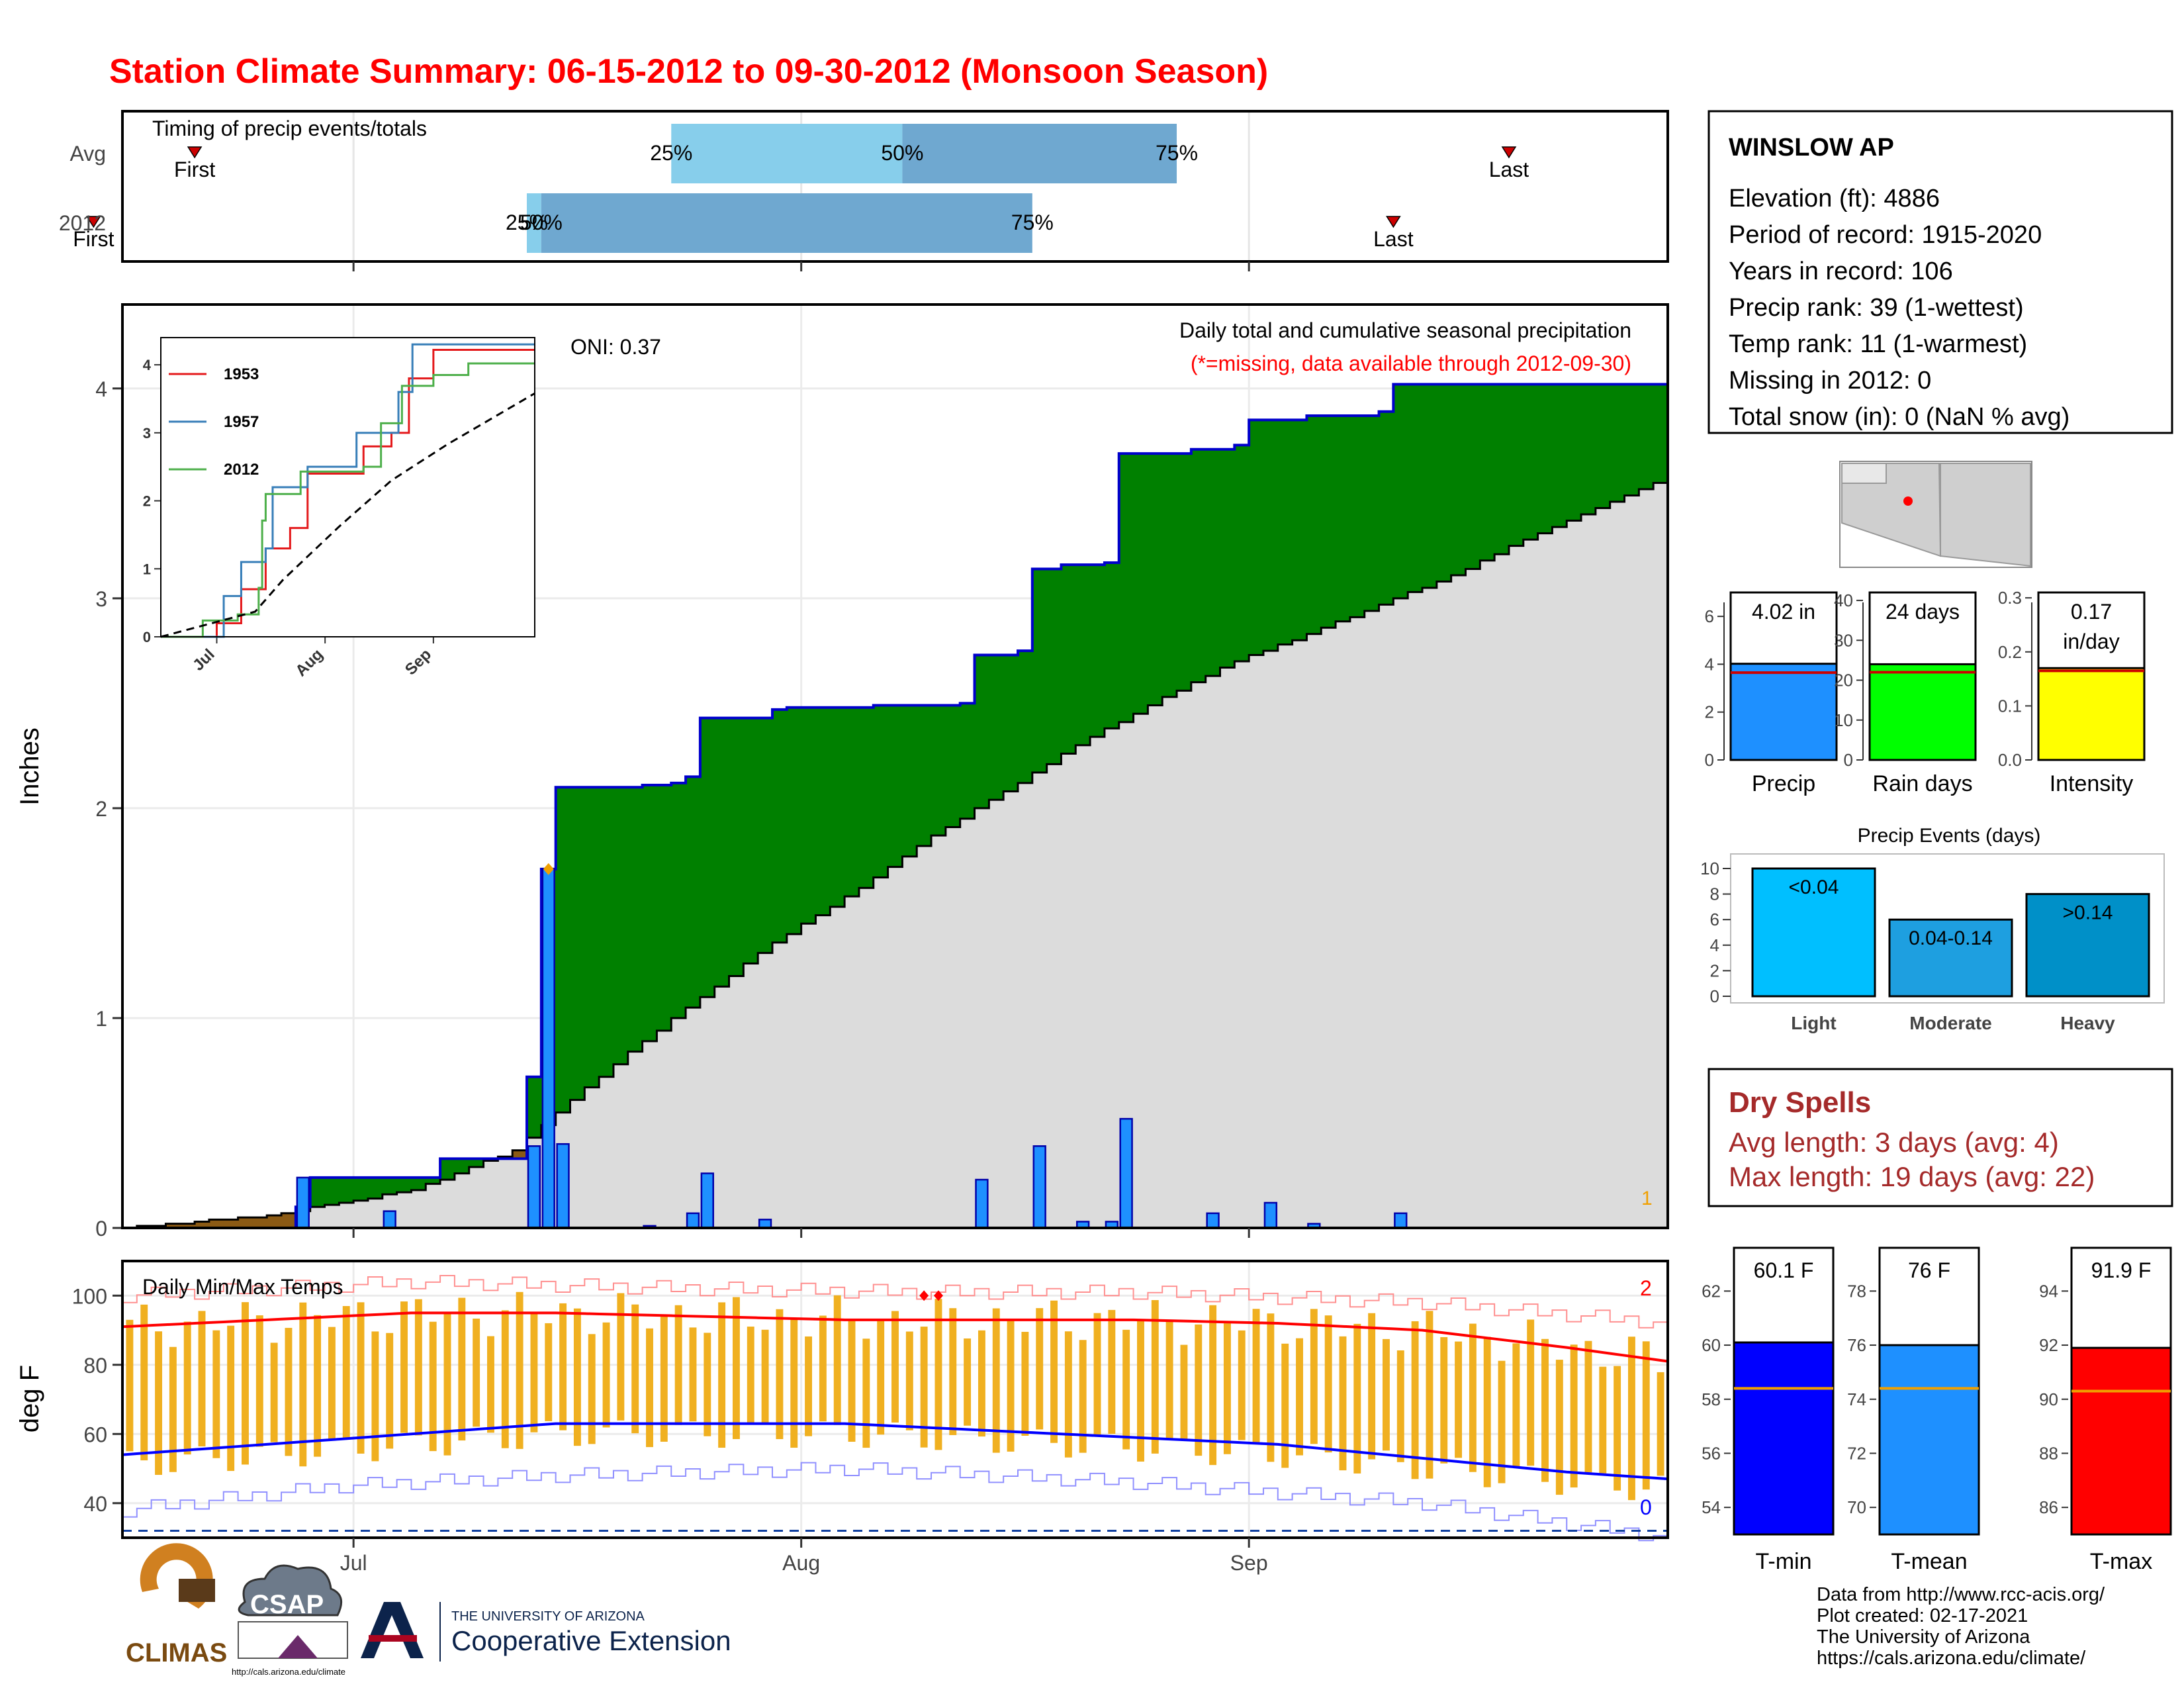  What do you see at coordinates (1951, 938) in the screenshot?
I see `events-bar-label: 0.04-0.14` at bounding box center [1951, 938].